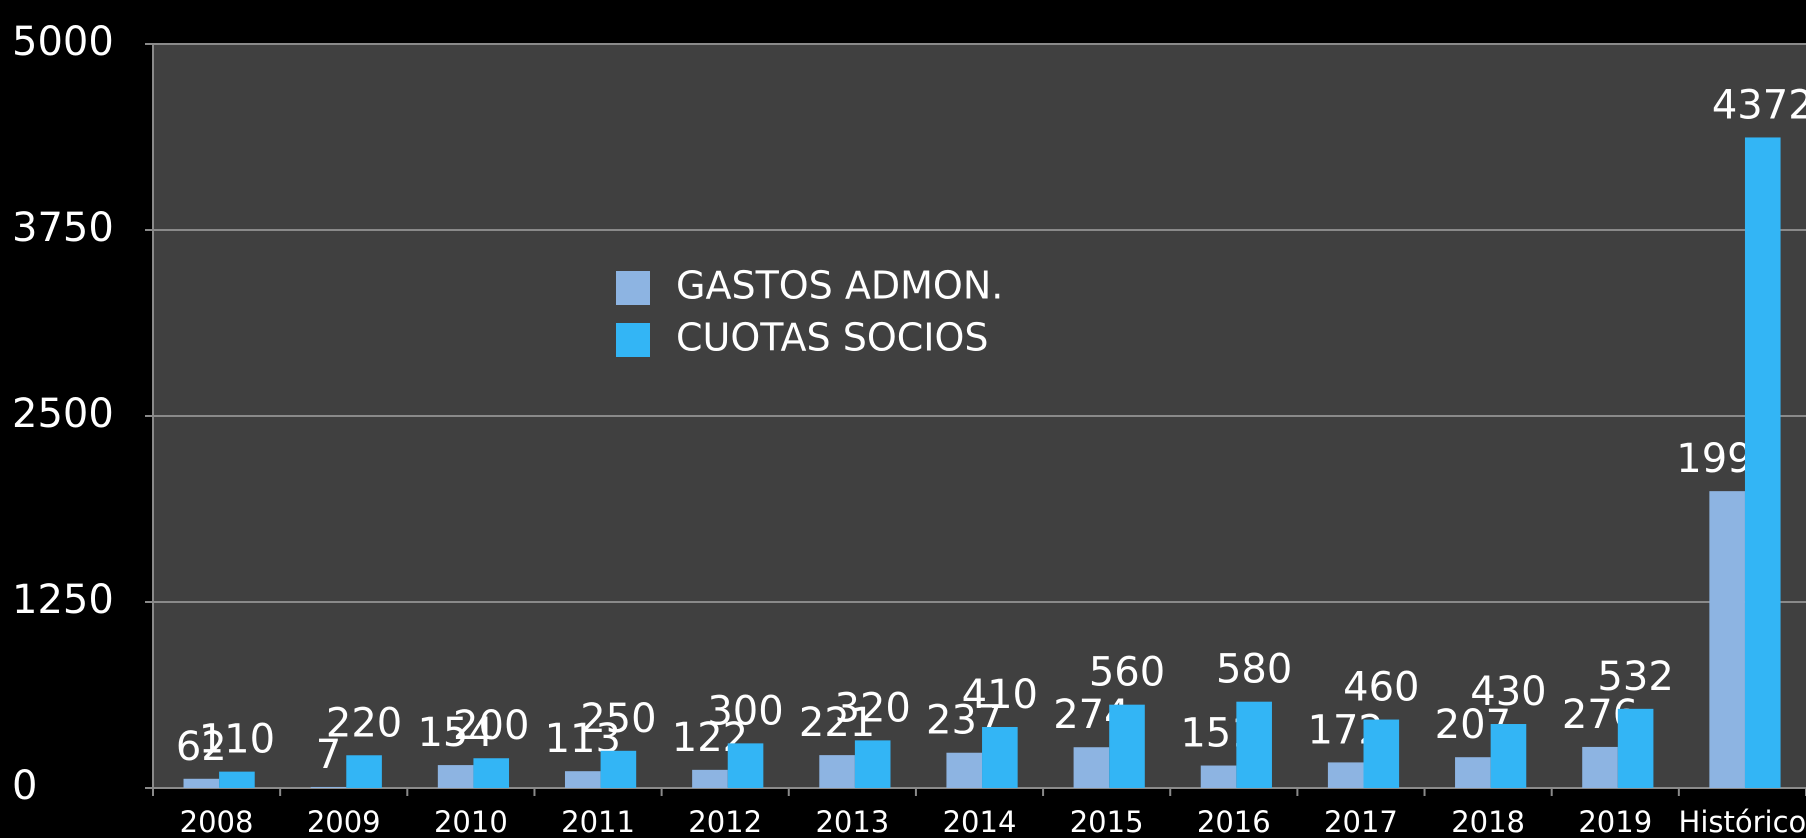 This screenshot has width=1806, height=838. I want to click on data-label: 4372, so click(1759, 105).